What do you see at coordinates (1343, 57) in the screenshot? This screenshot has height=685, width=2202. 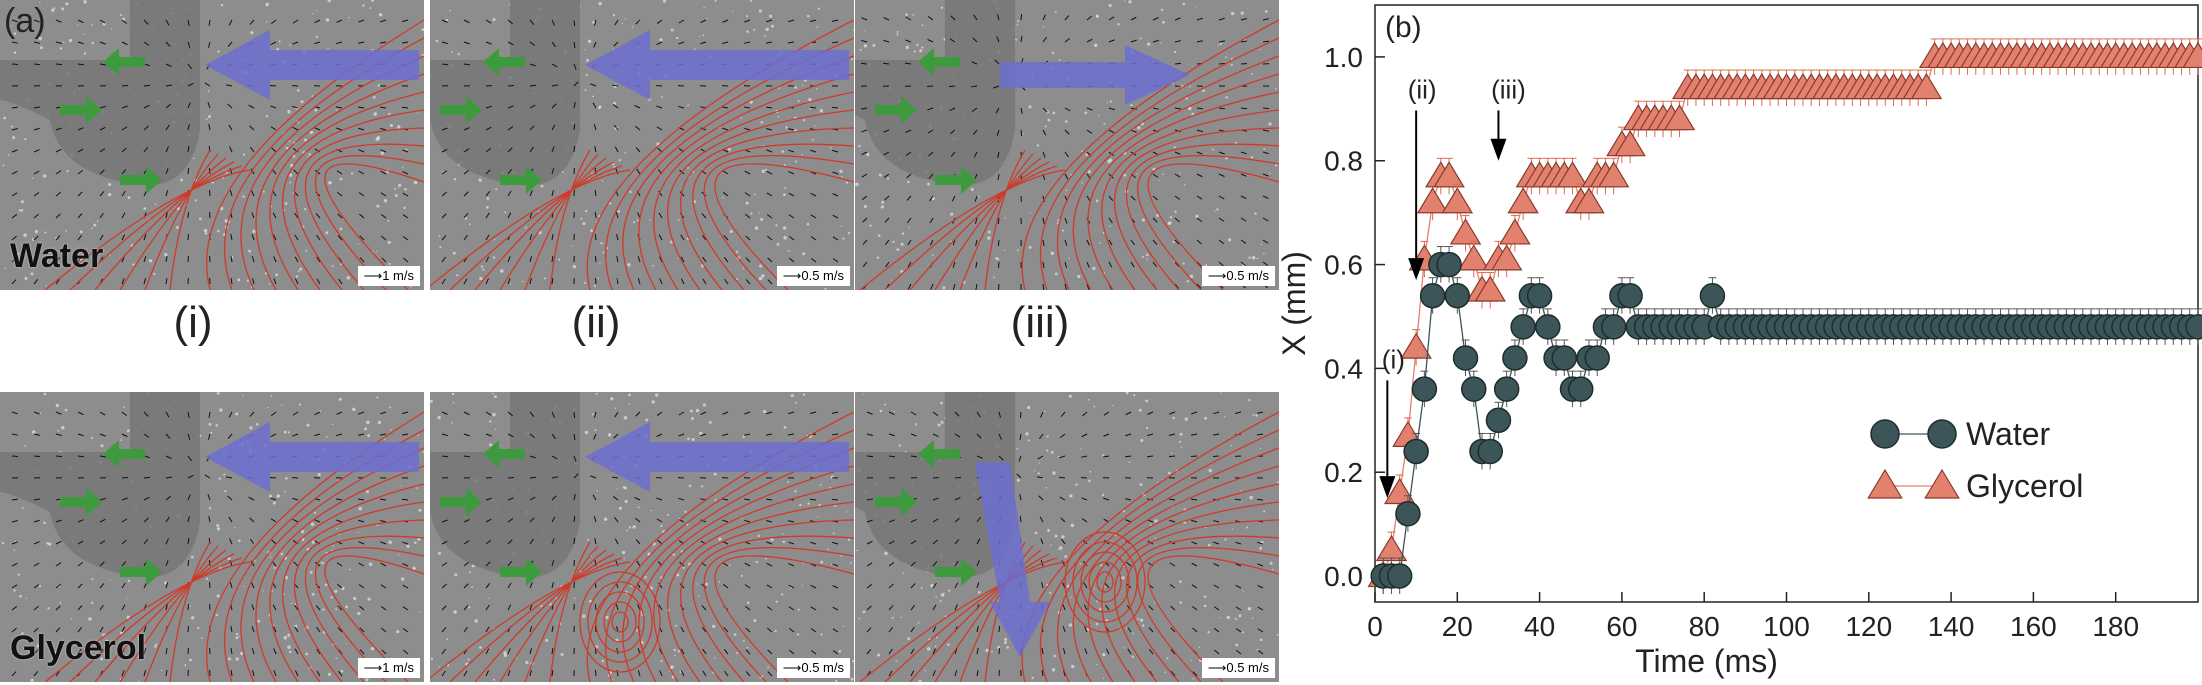 I see `y-tick-label: 1.0` at bounding box center [1343, 57].